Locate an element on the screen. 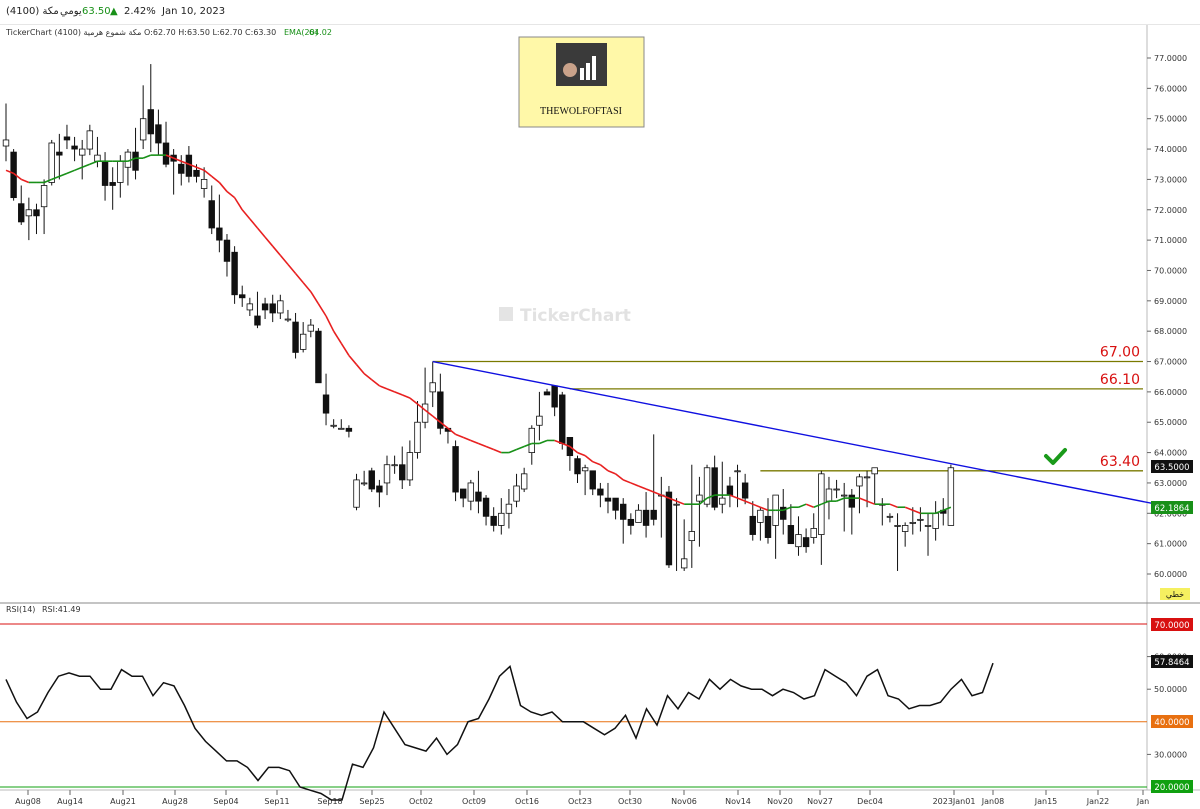  time-tick-label: Nov14 is located at coordinates (738, 801).